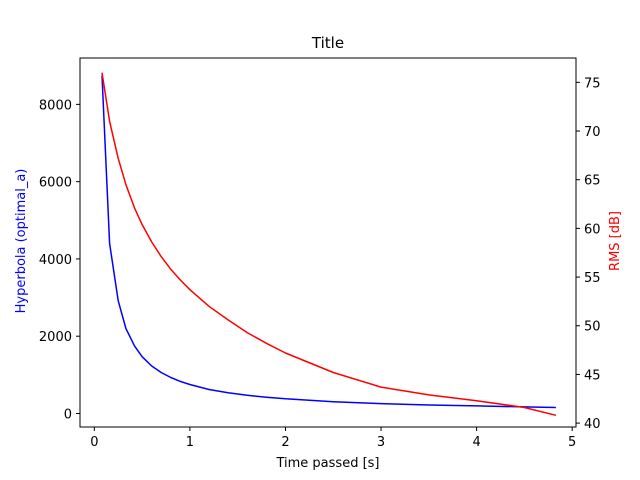 This screenshot has height=480, width=640. I want to click on left-y-tick-label: 0, so click(68, 414).